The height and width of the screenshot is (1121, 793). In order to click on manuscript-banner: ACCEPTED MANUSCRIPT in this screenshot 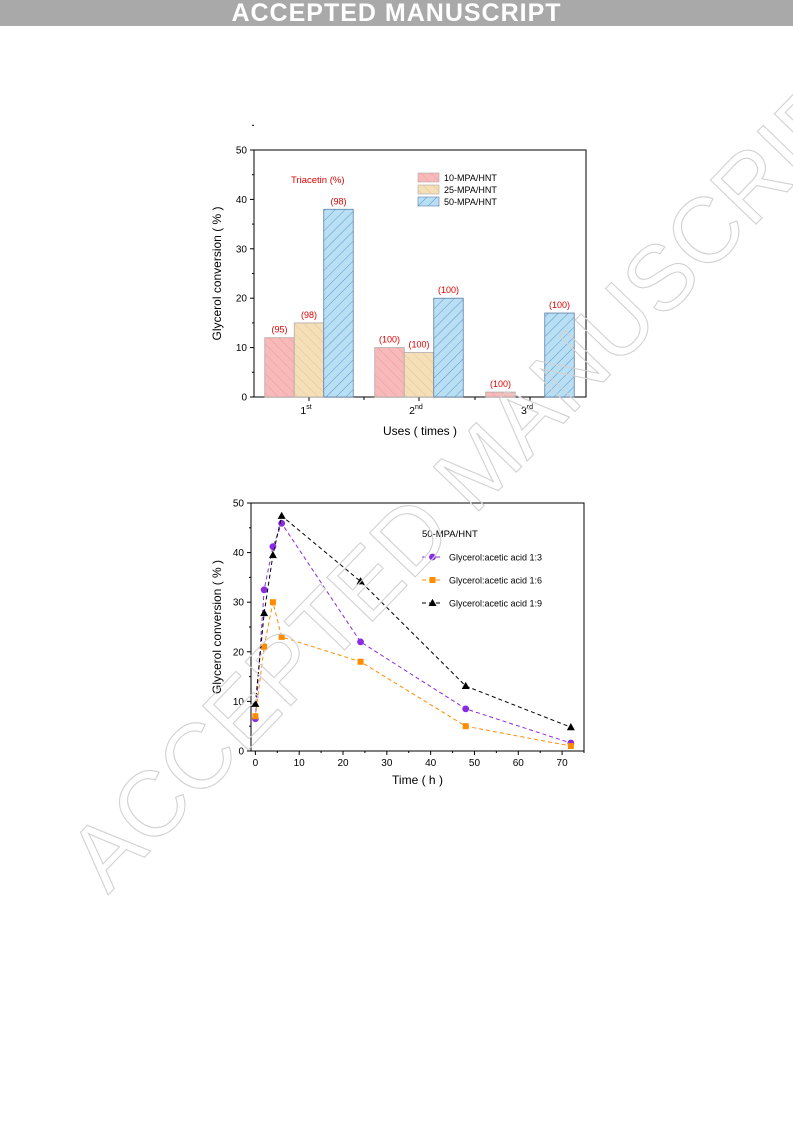, I will do `click(396, 13)`.